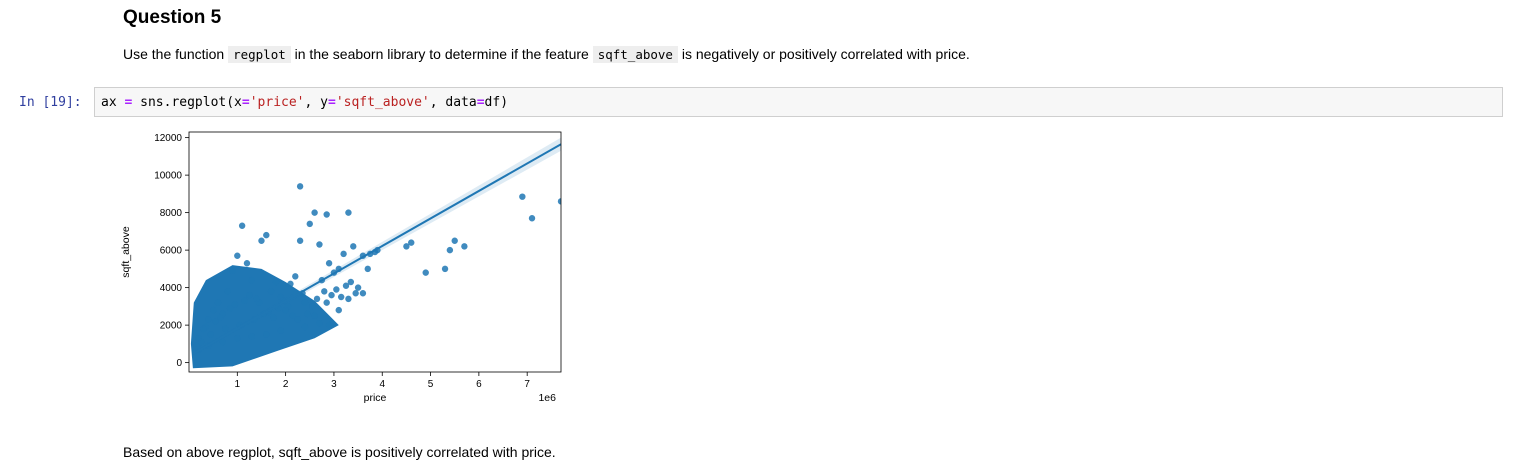 Image resolution: width=1514 pixels, height=469 pixels. Describe the element at coordinates (277, 102) in the screenshot. I see `code-string: 'price'` at that location.